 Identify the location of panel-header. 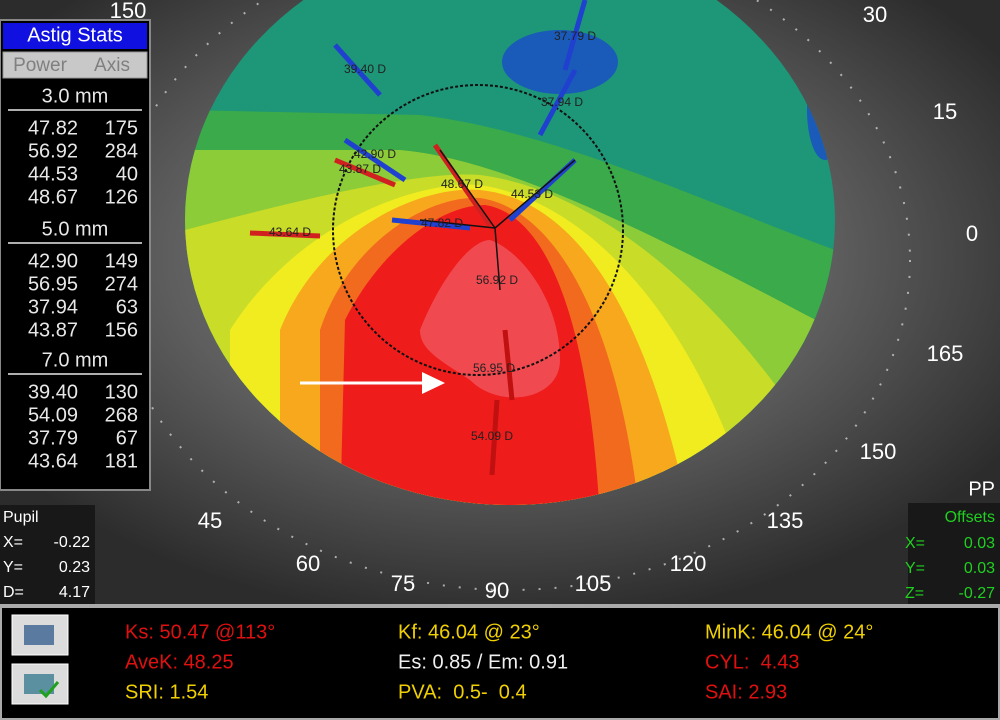
(75, 36).